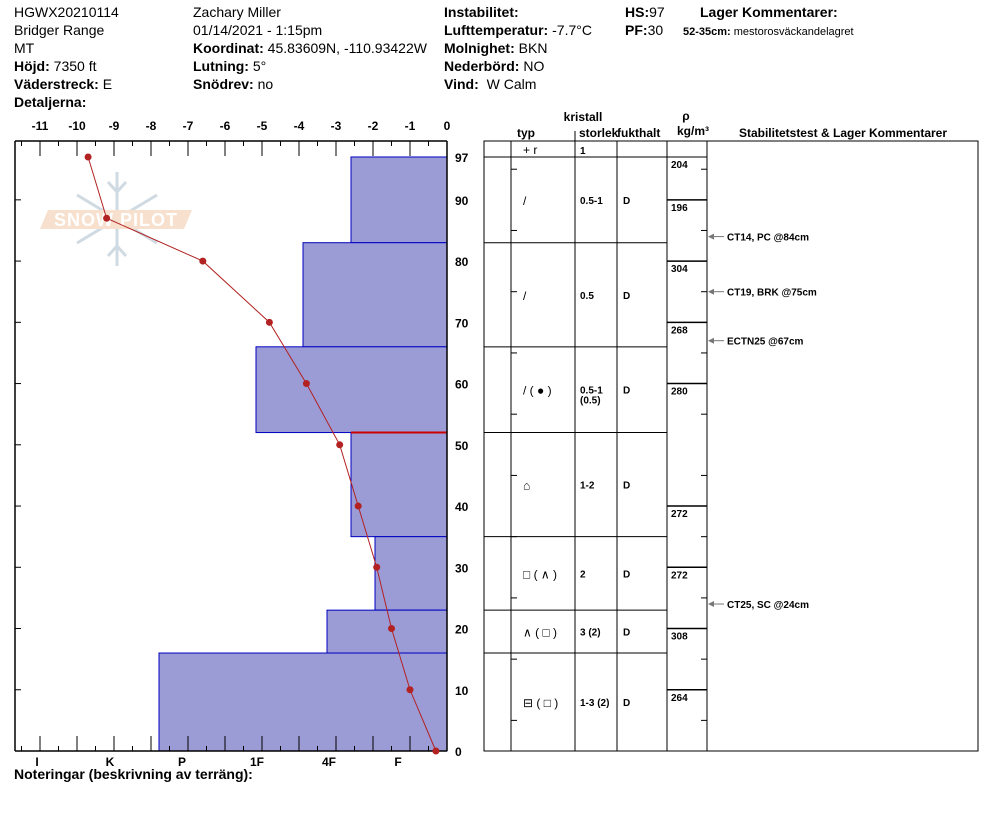 This screenshot has width=994, height=840. What do you see at coordinates (257, 762) in the screenshot?
I see `hardness-tick-label: 1F` at bounding box center [257, 762].